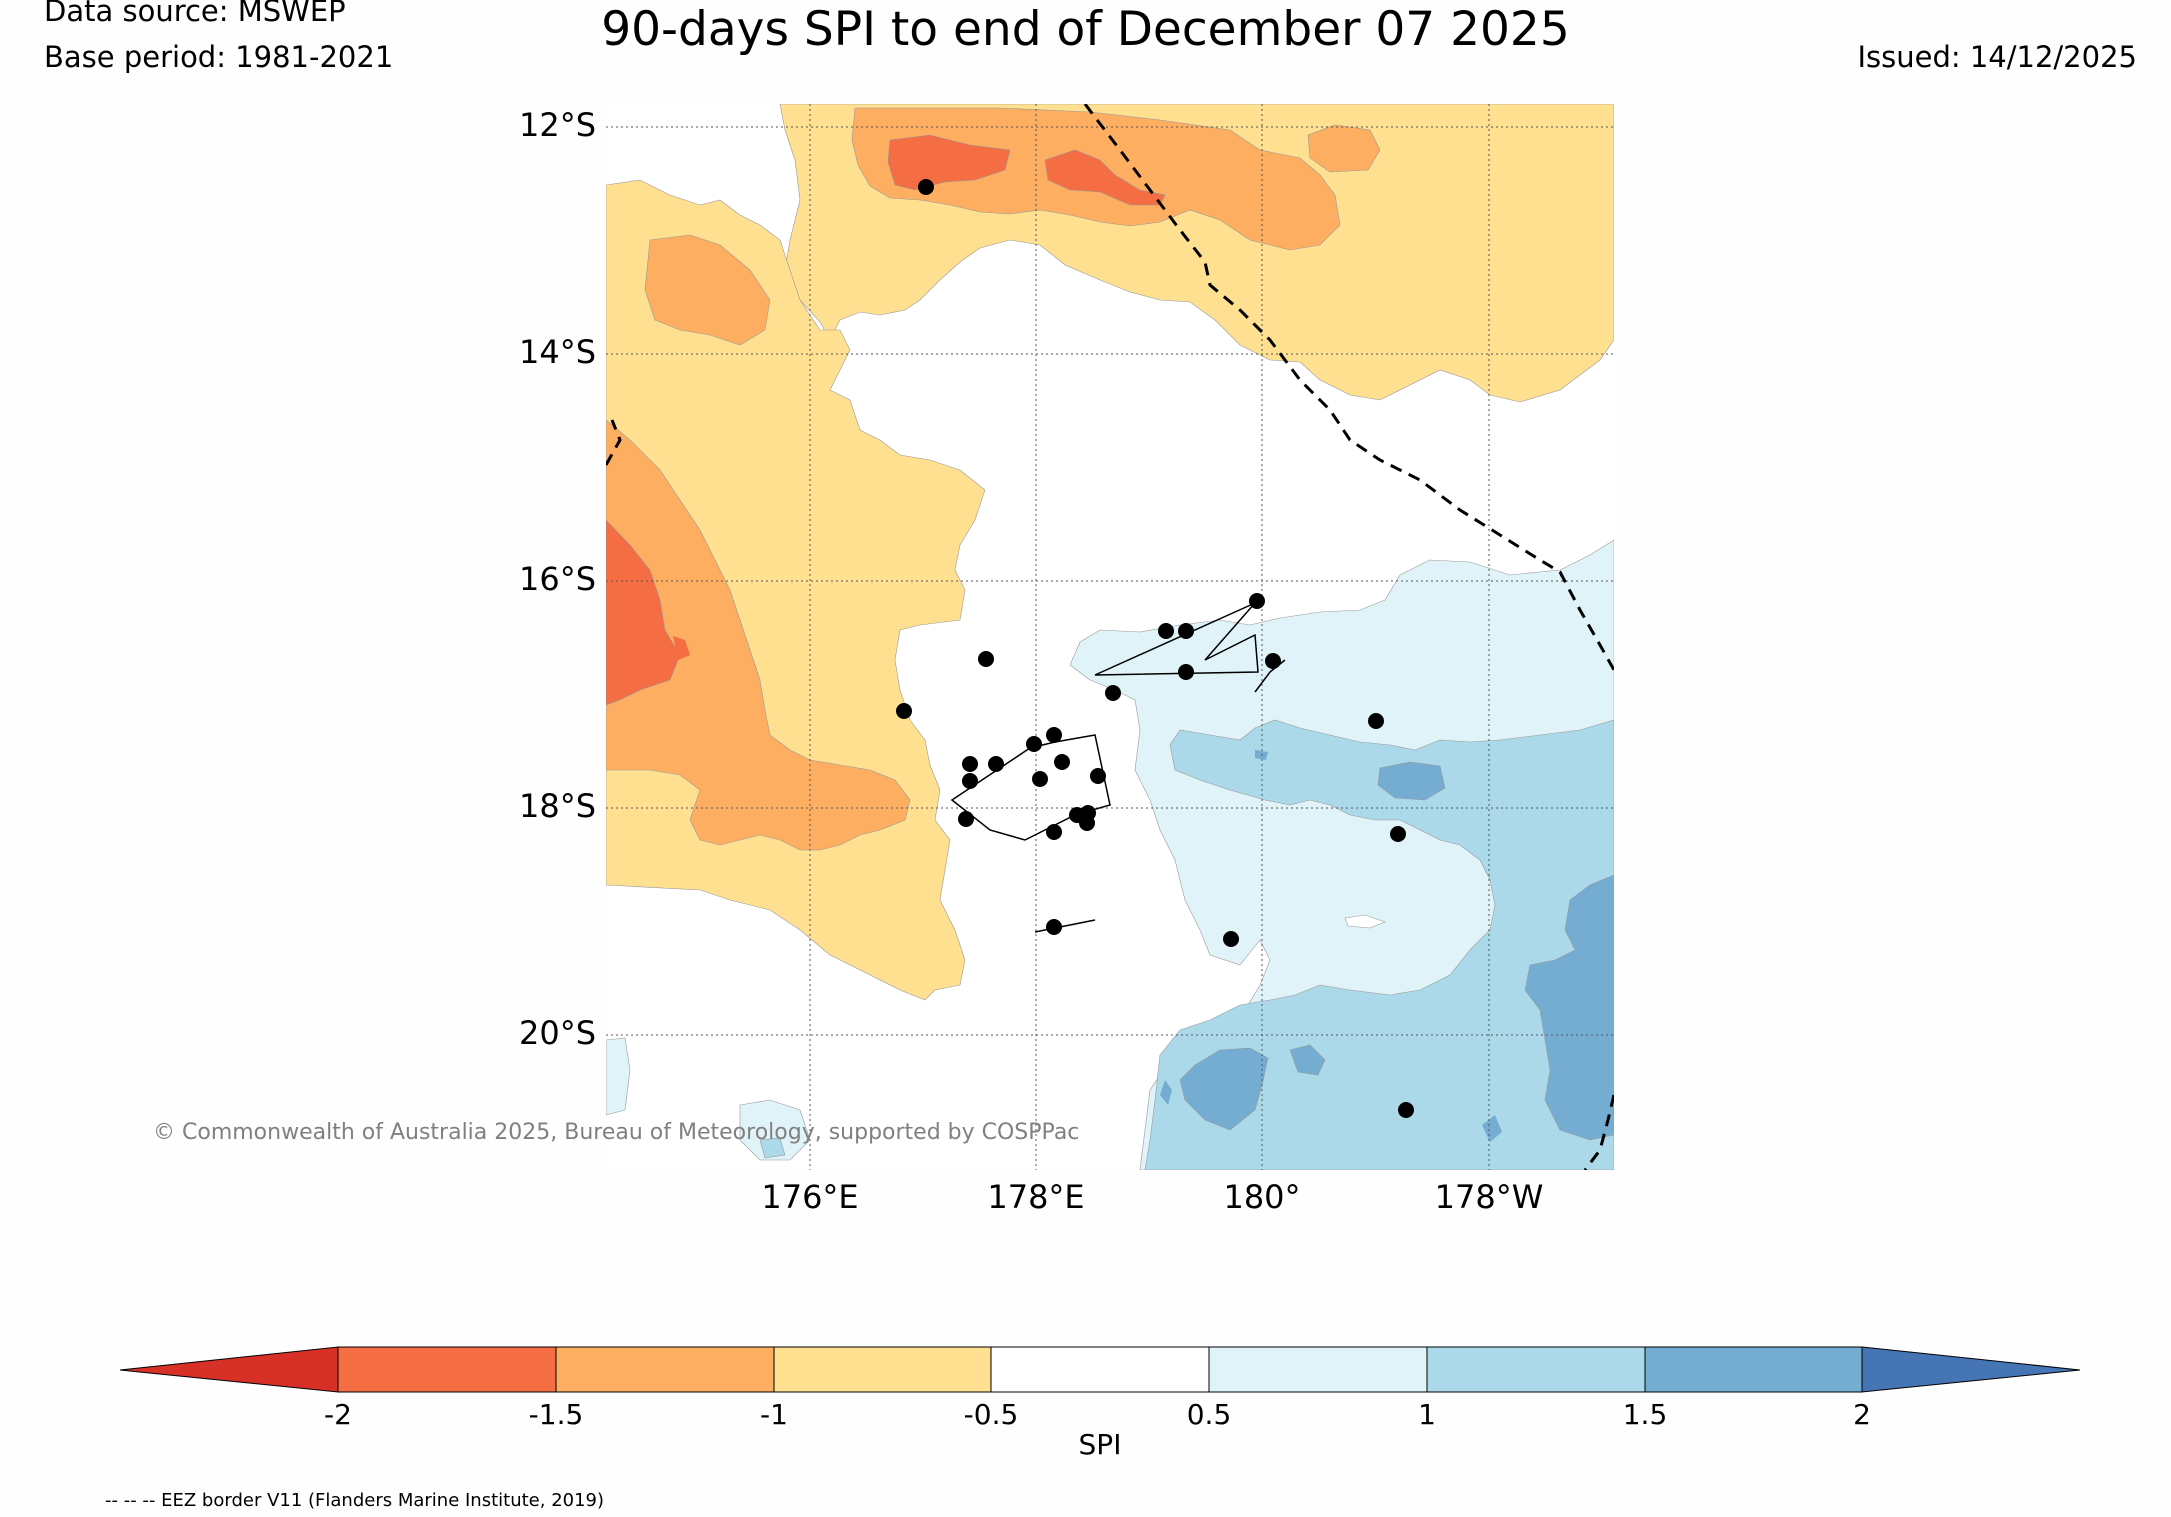  What do you see at coordinates (1100, 1444) in the screenshot?
I see `colorbar-label: SPI` at bounding box center [1100, 1444].